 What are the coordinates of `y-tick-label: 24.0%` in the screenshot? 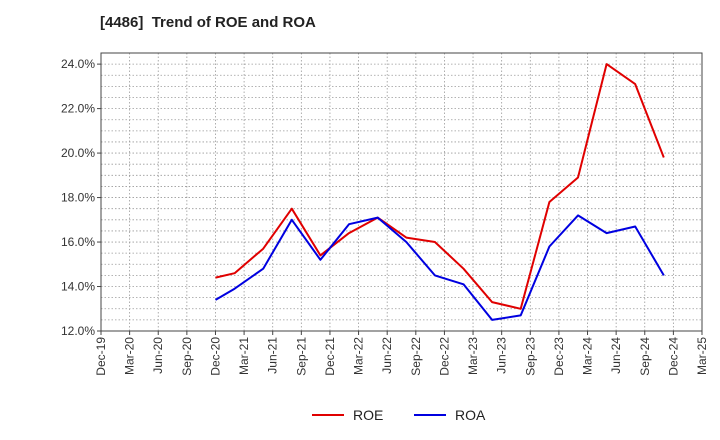 It's located at (78, 64).